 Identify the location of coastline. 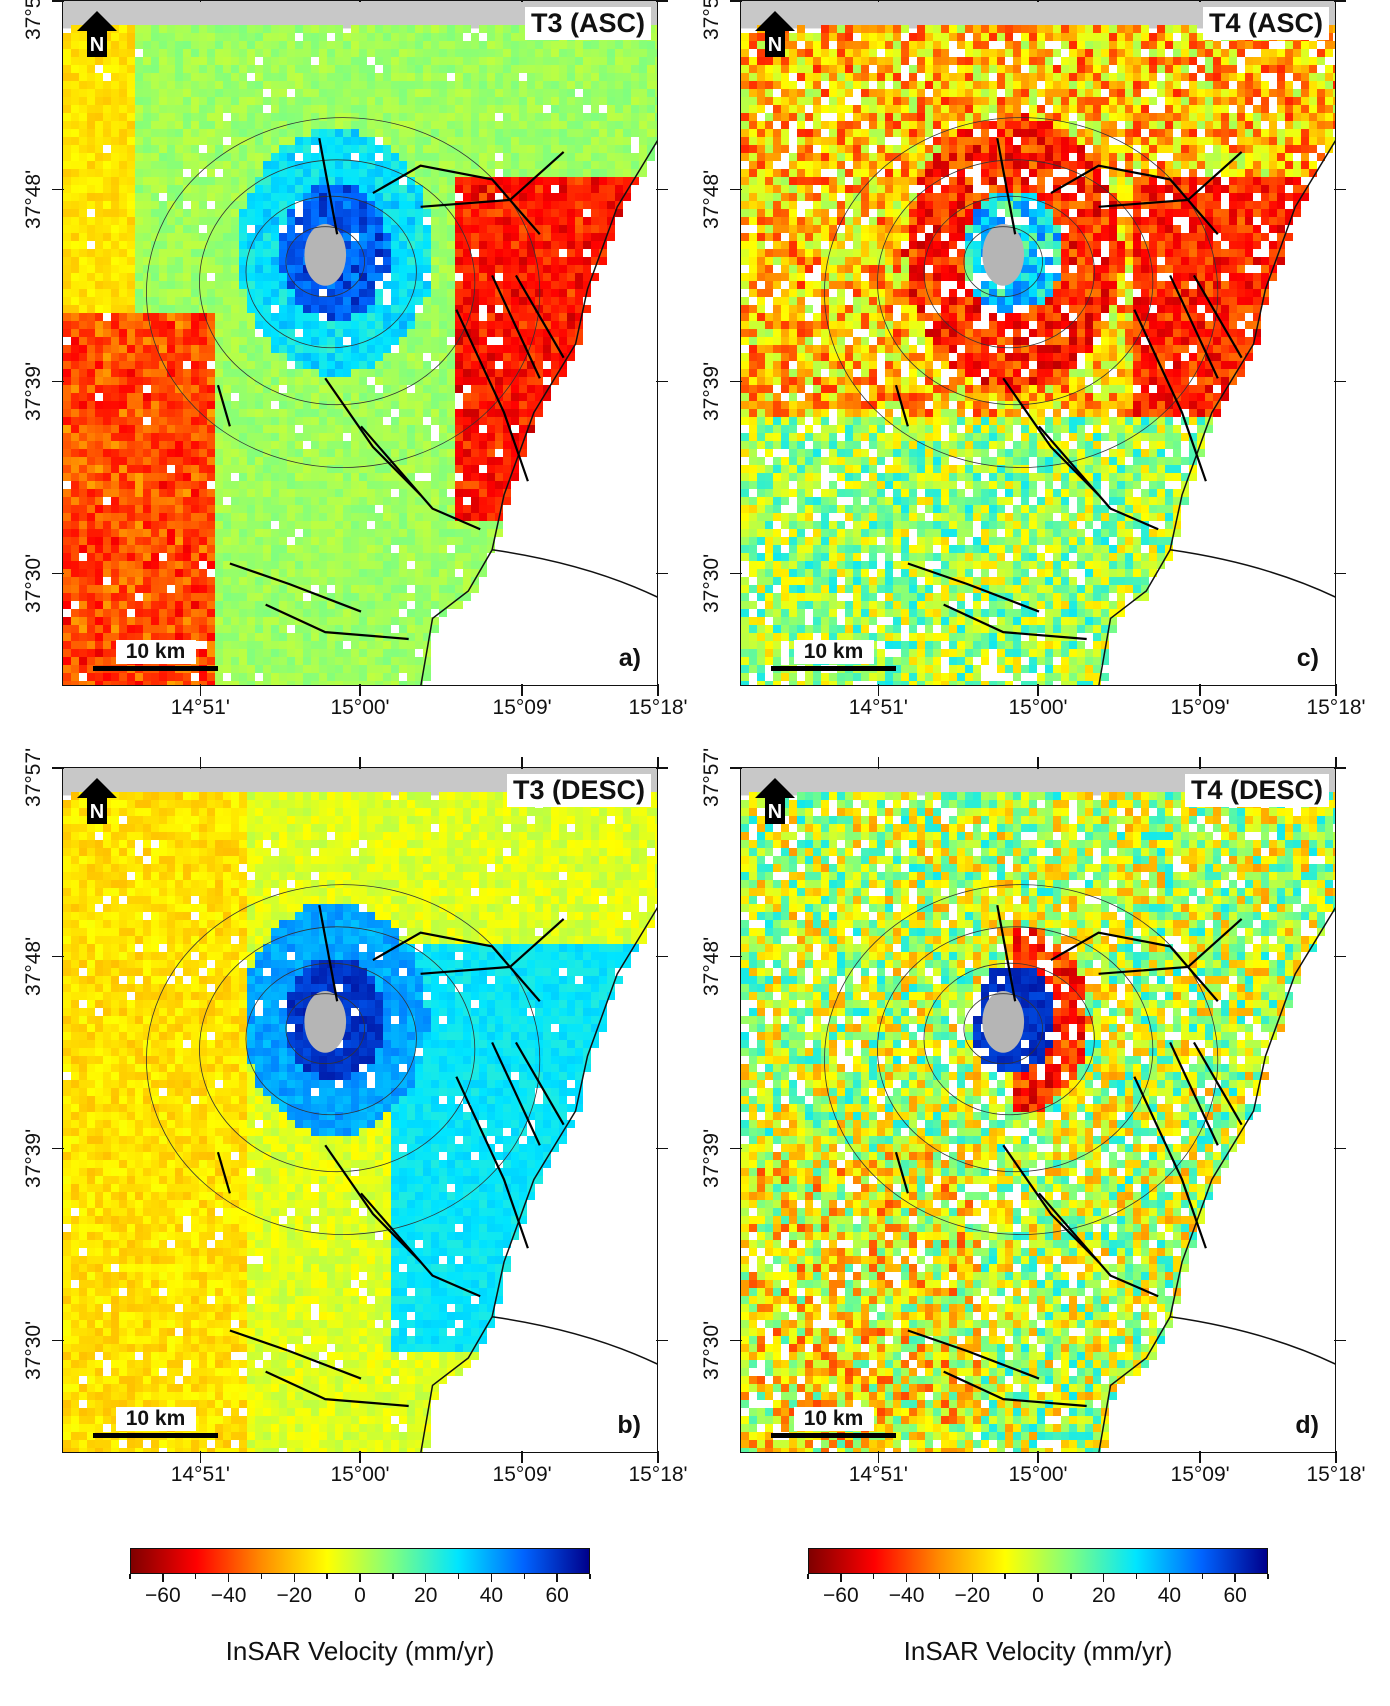
(538, 1179).